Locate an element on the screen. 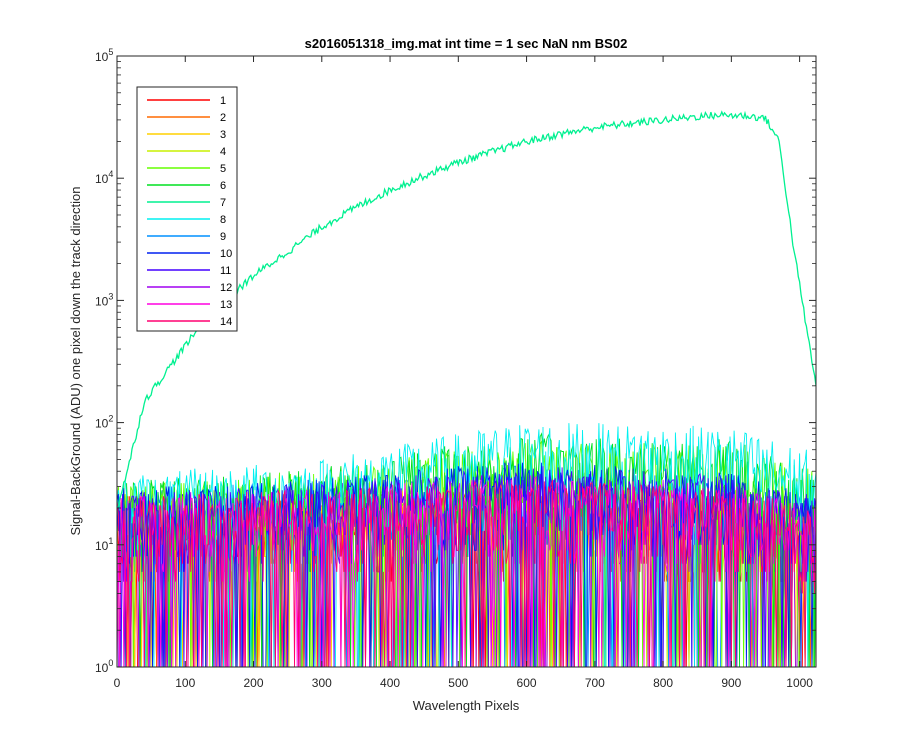  y-tick-label: 10⁴ is located at coordinates (104, 177).